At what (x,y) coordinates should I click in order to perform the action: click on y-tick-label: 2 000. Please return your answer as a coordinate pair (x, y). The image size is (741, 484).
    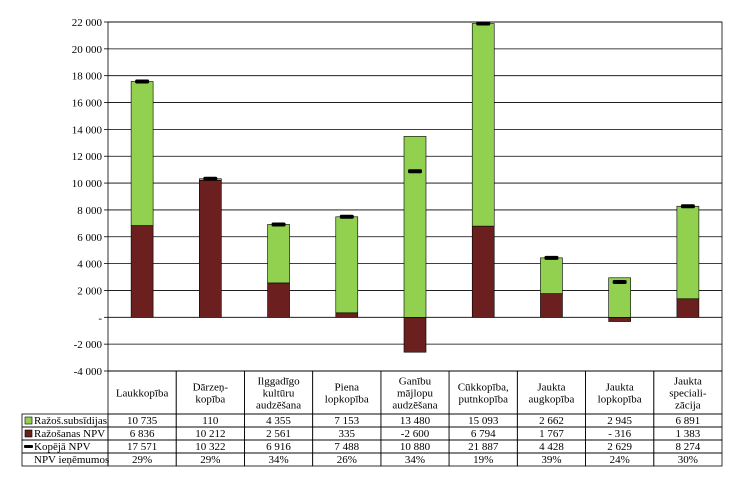
    Looking at the image, I should click on (89, 291).